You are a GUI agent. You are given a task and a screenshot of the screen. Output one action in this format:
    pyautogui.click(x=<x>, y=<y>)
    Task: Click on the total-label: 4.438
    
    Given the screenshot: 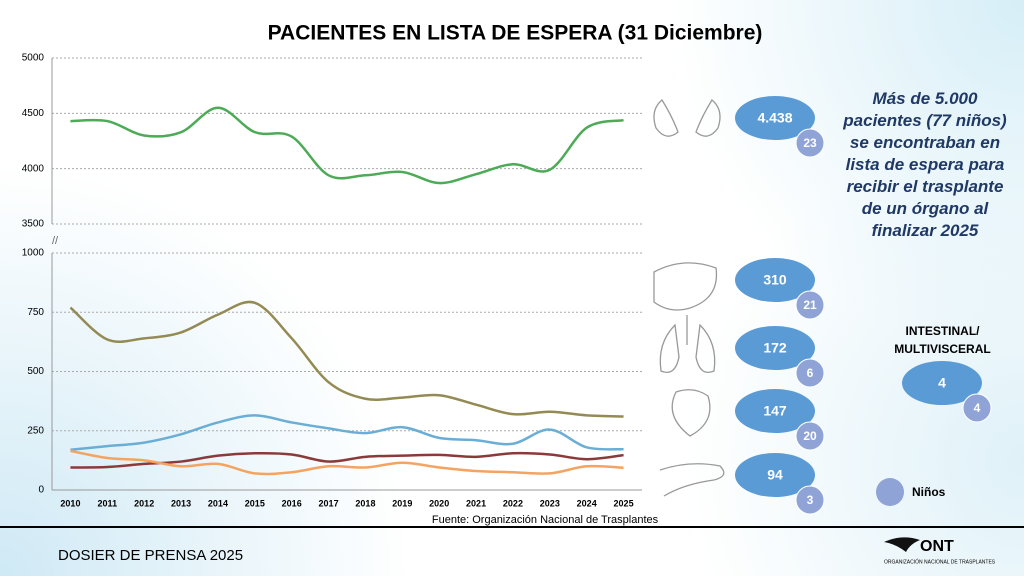 What is the action you would take?
    pyautogui.click(x=774, y=118)
    